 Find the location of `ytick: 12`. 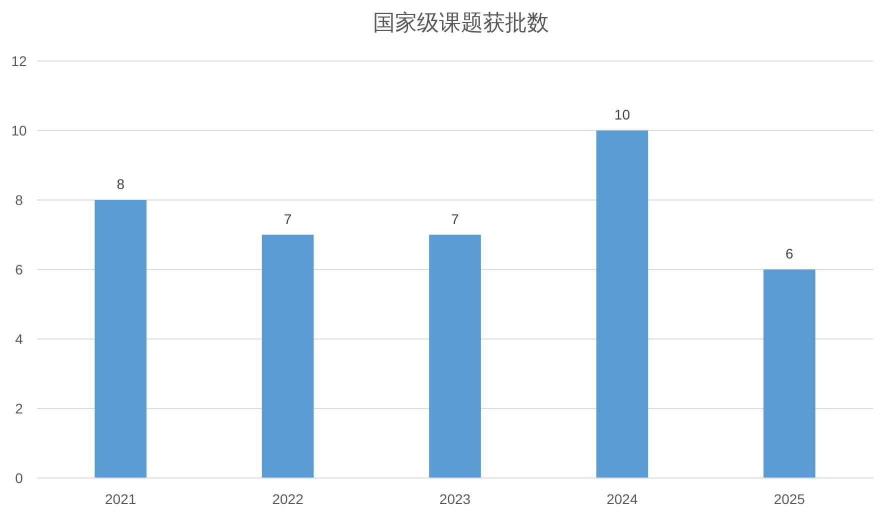

ytick: 12 is located at coordinates (19, 61).